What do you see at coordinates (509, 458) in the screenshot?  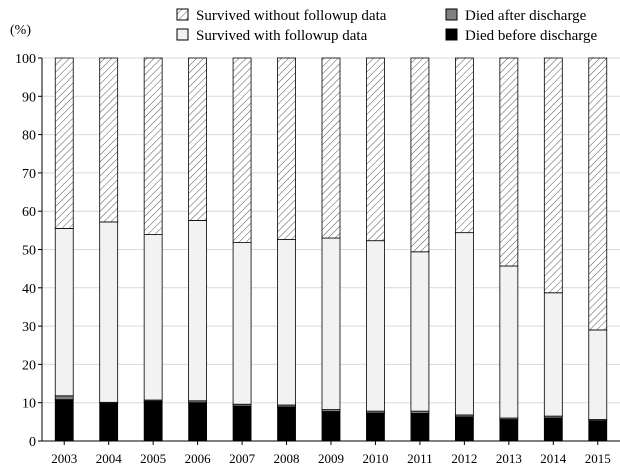 I see `x-tick-label: 2013` at bounding box center [509, 458].